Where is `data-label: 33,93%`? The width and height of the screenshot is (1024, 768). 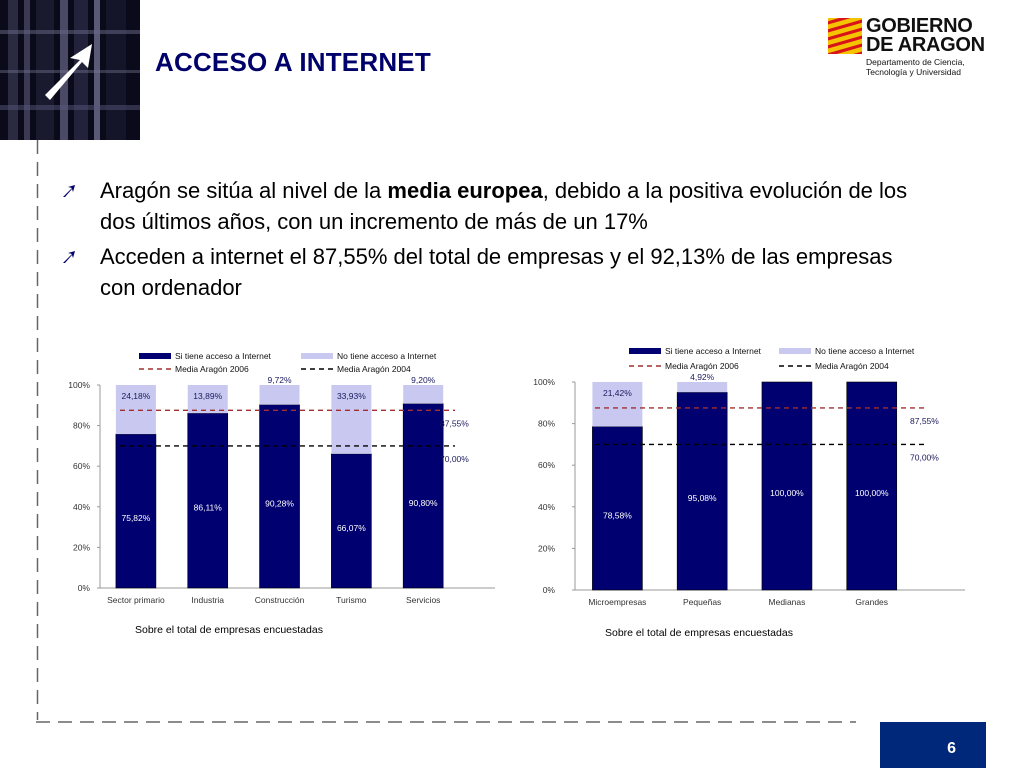 data-label: 33,93% is located at coordinates (351, 396).